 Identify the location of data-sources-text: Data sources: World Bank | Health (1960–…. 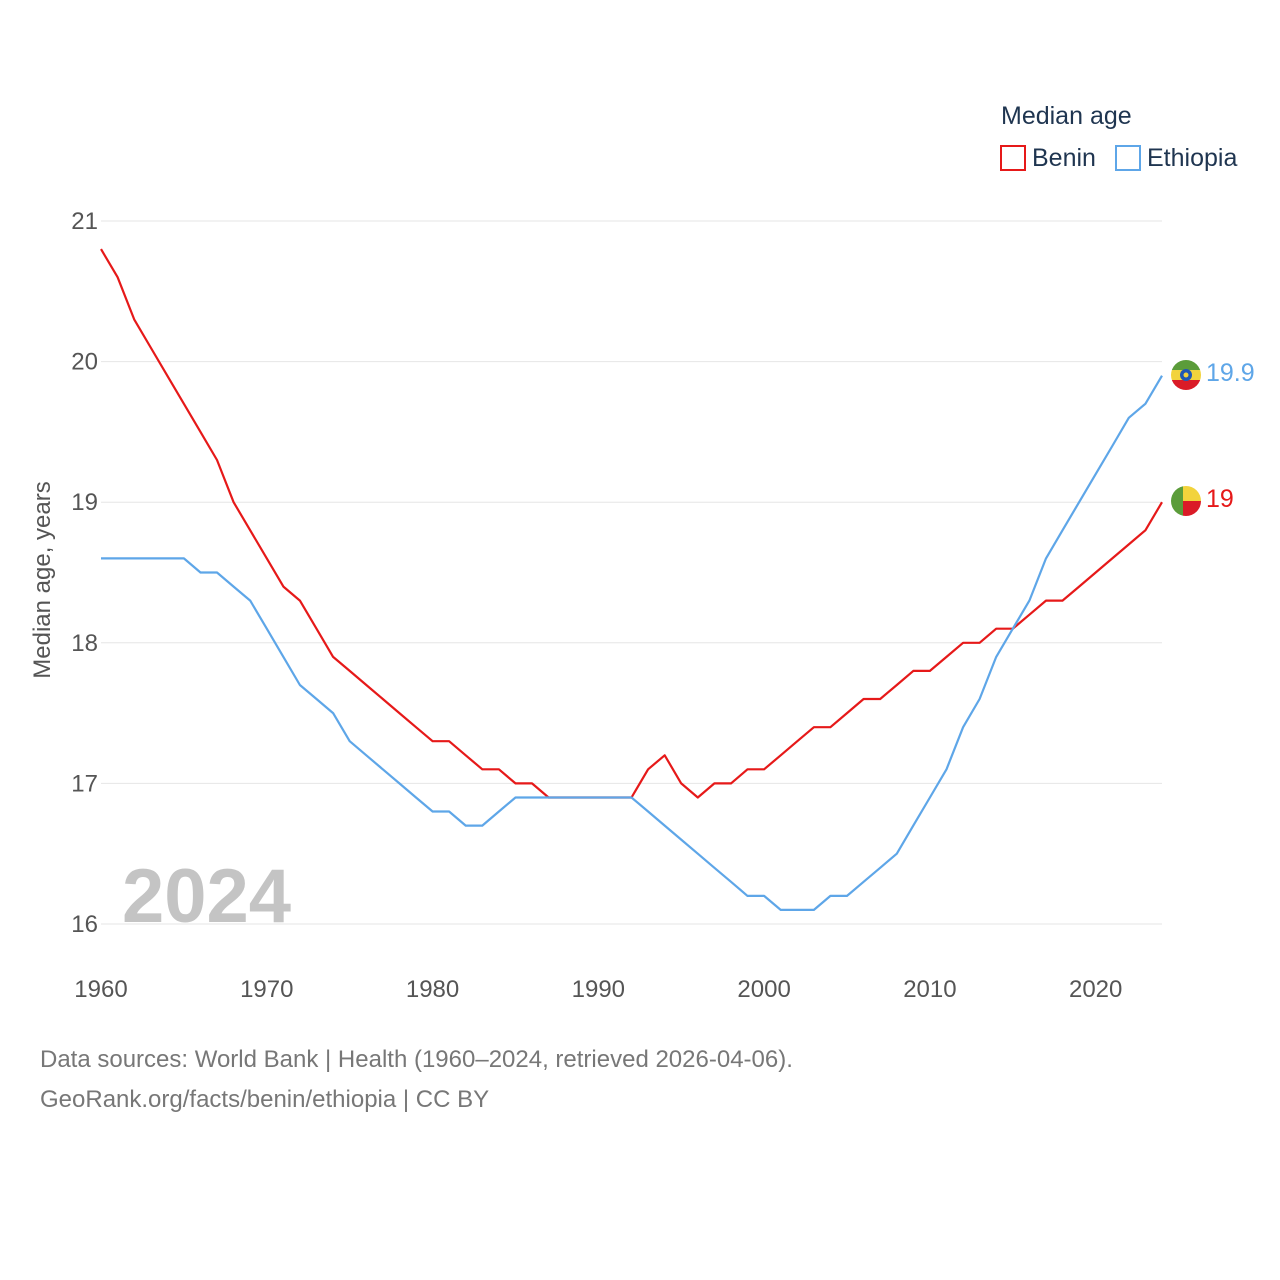
(416, 1059).